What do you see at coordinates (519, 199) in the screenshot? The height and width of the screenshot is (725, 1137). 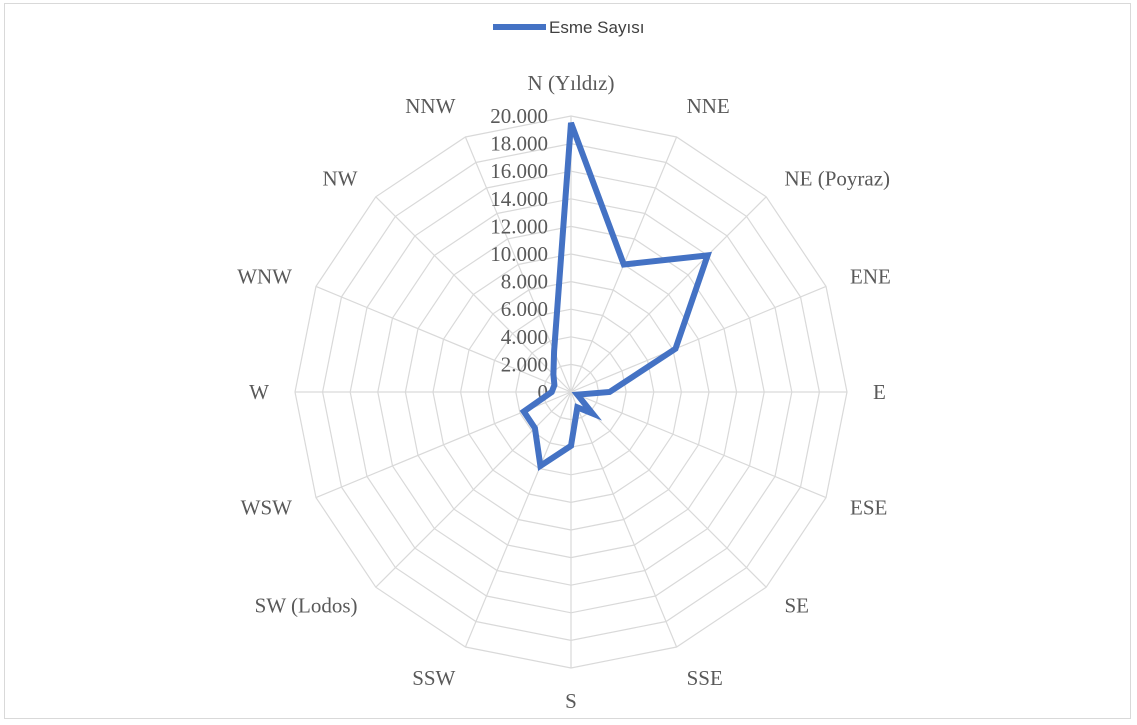 I see `tick-label: 14.000` at bounding box center [519, 199].